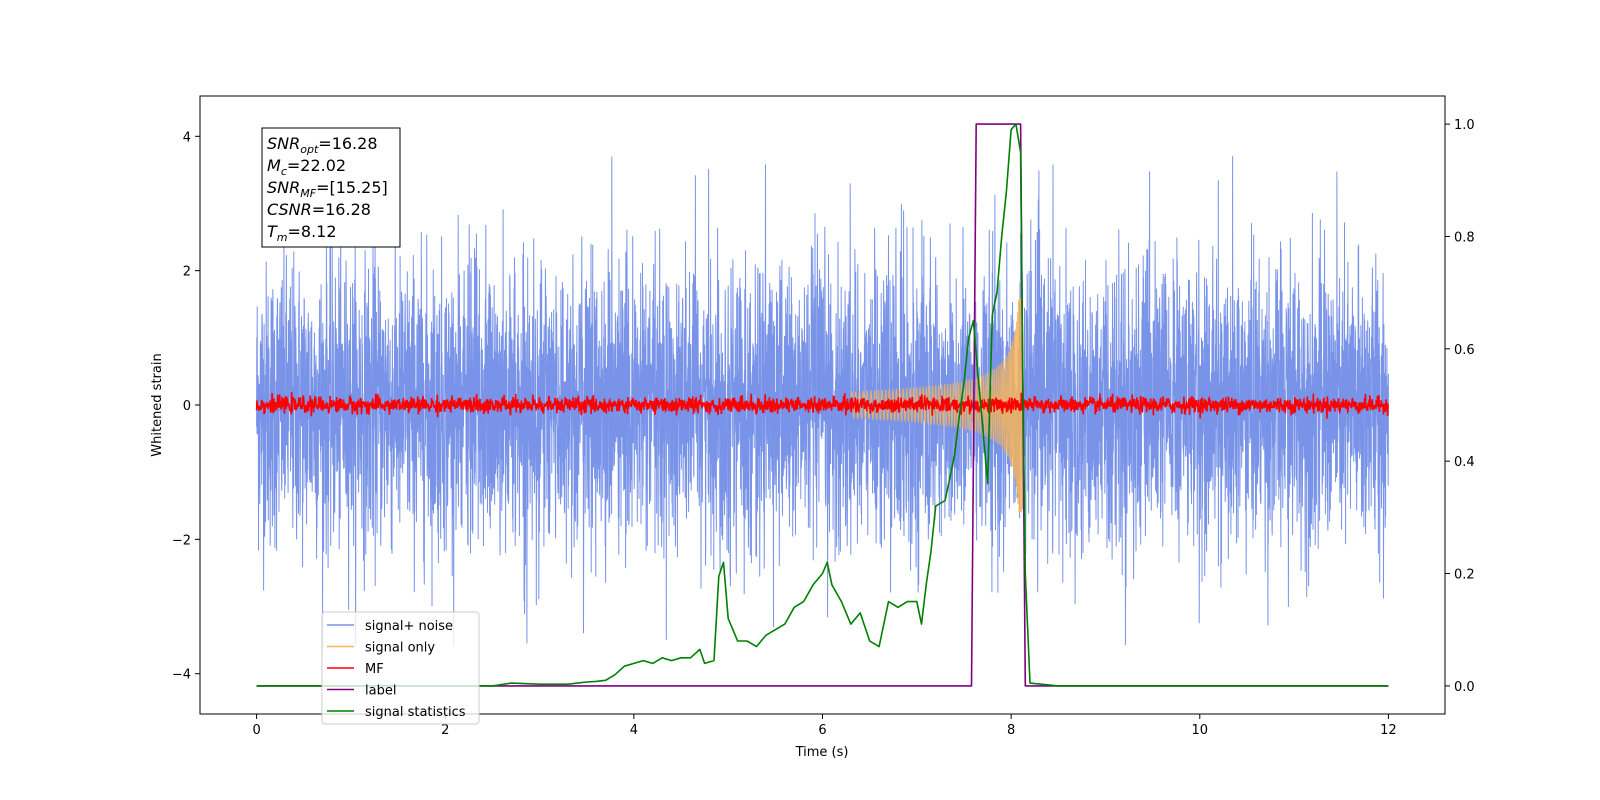  What do you see at coordinates (380, 691) in the screenshot?
I see `legend-label-label: label` at bounding box center [380, 691].